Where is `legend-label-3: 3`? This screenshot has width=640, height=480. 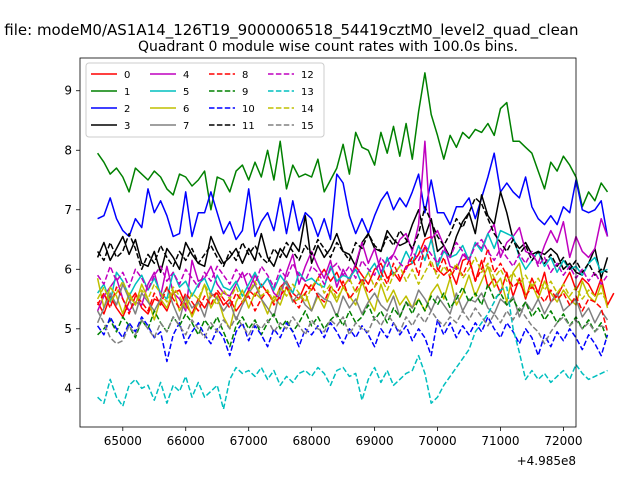 legend-label-3: 3 is located at coordinates (127, 126).